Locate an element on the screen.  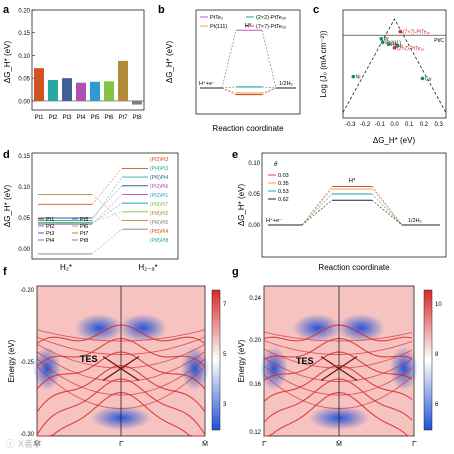
x-tick-label-a: Pt4 is located at coordinates (81, 118).